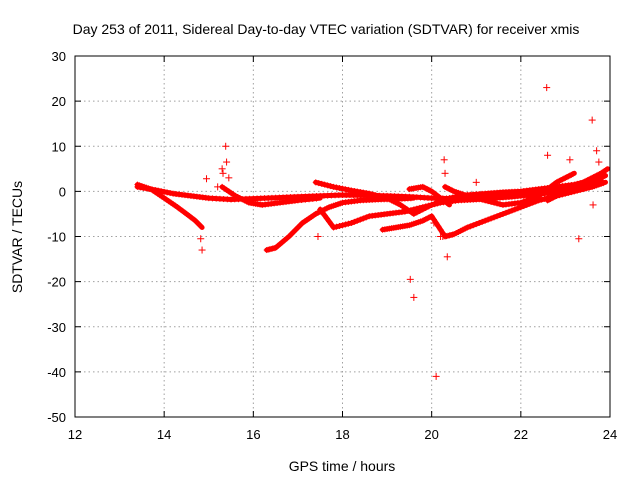 The height and width of the screenshot is (480, 640). What do you see at coordinates (429, 195) in the screenshot?
I see `series-track-h` at bounding box center [429, 195].